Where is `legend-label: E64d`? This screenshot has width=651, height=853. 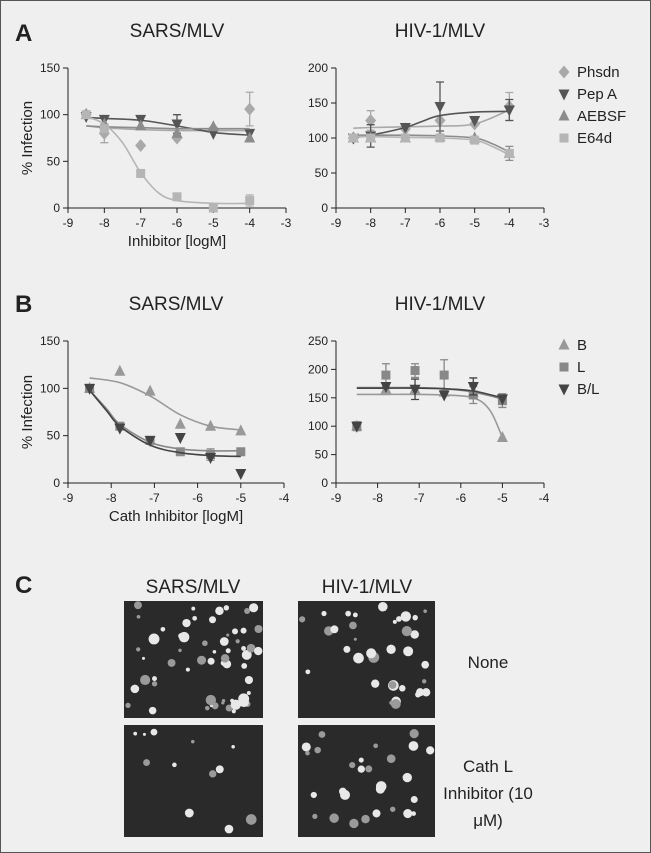
legend-label: E64d is located at coordinates (594, 138).